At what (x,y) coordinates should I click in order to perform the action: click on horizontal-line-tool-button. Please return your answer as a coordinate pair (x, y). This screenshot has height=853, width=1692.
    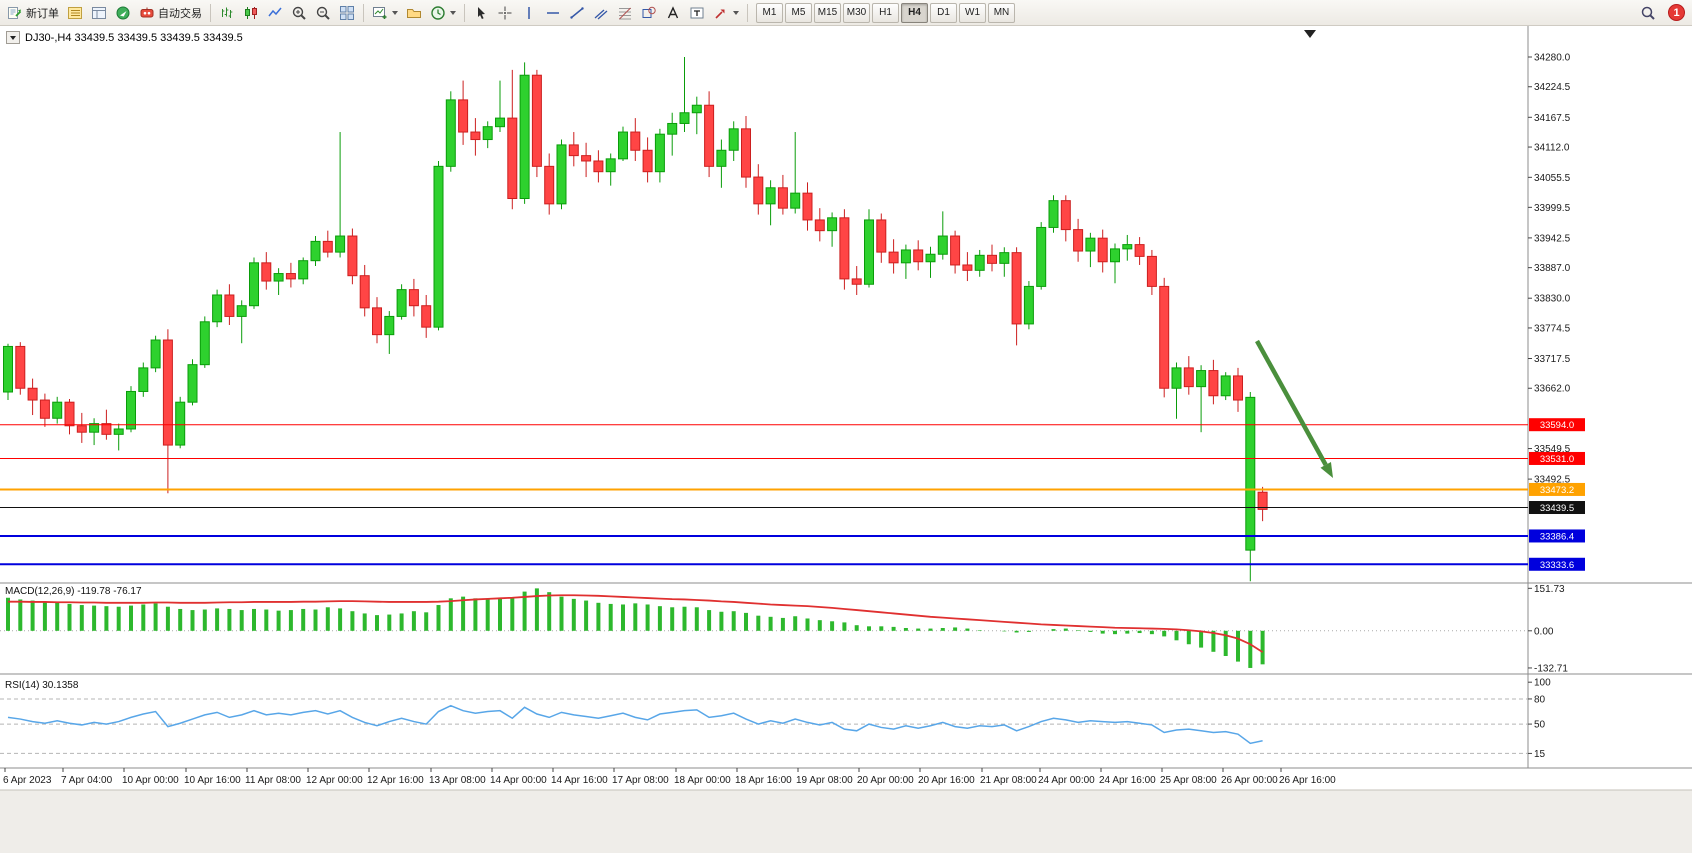
    Looking at the image, I should click on (553, 13).